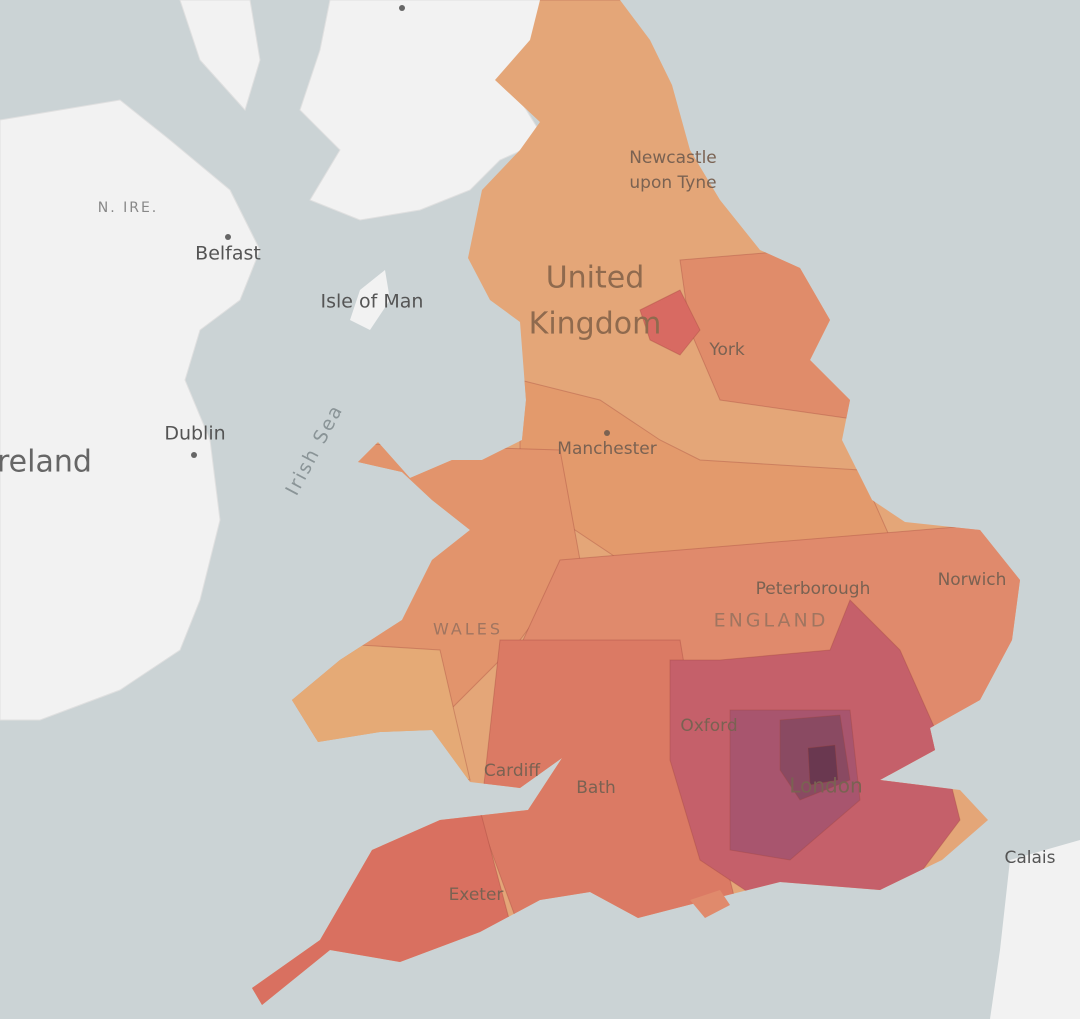 The image size is (1080, 1019). Describe the element at coordinates (228, 254) in the screenshot. I see `place-label: Belfast` at that location.